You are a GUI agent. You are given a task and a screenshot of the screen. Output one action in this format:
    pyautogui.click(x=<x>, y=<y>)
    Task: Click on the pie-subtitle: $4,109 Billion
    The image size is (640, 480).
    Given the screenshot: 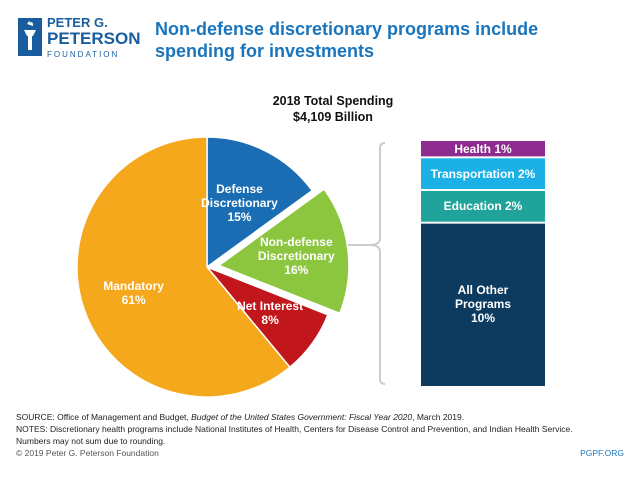 What is the action you would take?
    pyautogui.click(x=333, y=117)
    